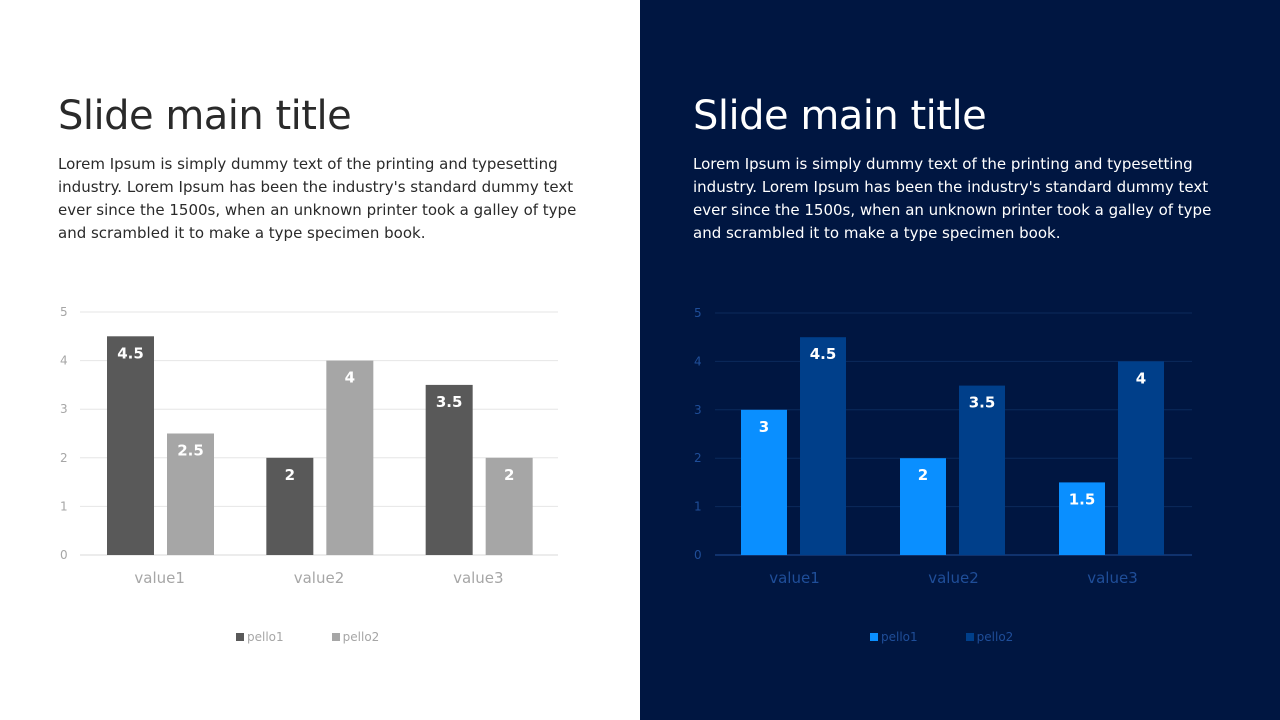 The height and width of the screenshot is (720, 1280). What do you see at coordinates (764, 427) in the screenshot?
I see `data-label: 3` at bounding box center [764, 427].